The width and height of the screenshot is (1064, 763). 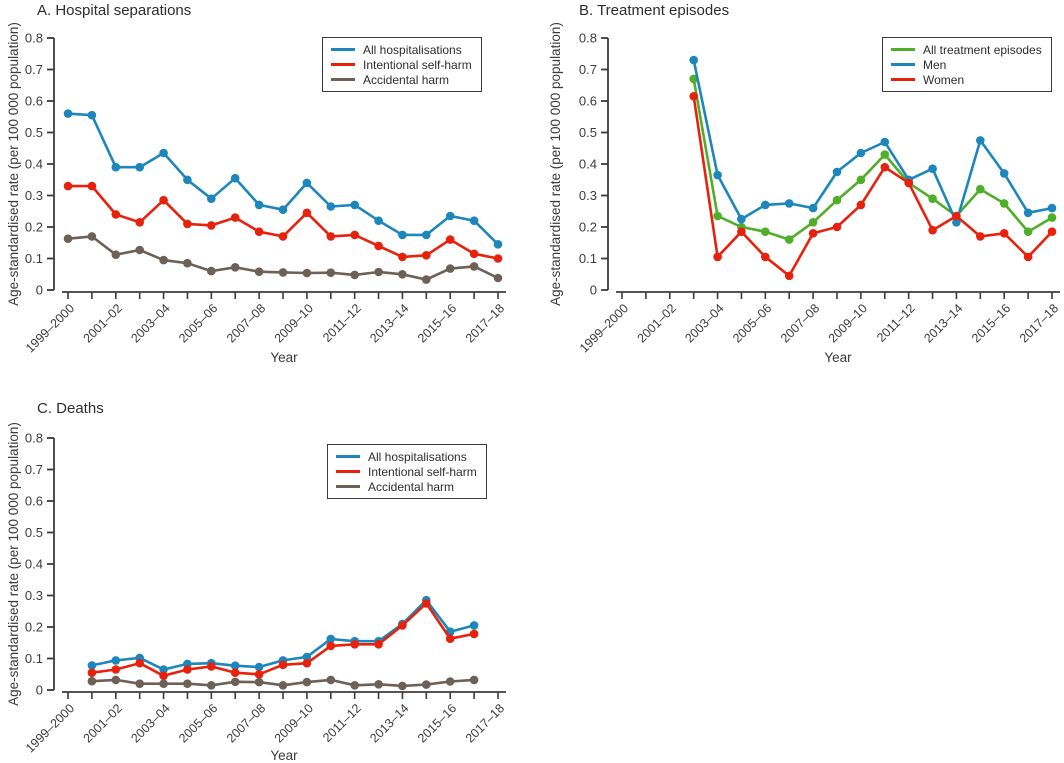 I want to click on legend-item: Women, so click(x=966, y=79).